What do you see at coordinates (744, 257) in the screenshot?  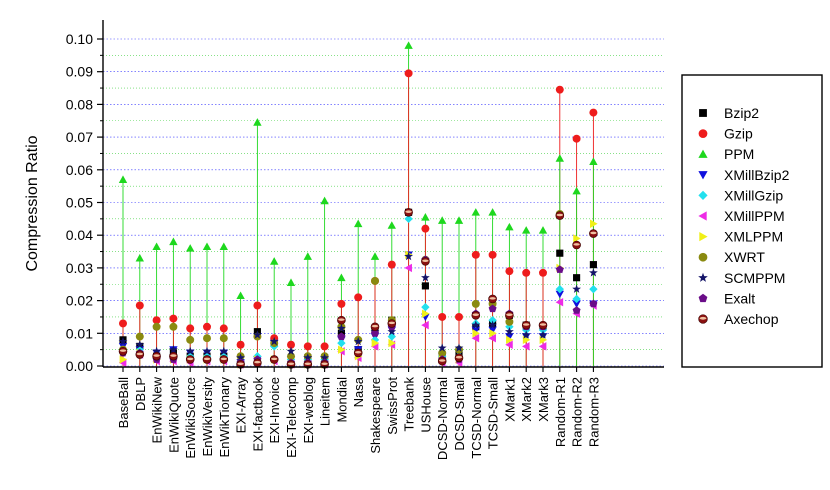 I see `legend-label: XWRT` at bounding box center [744, 257].